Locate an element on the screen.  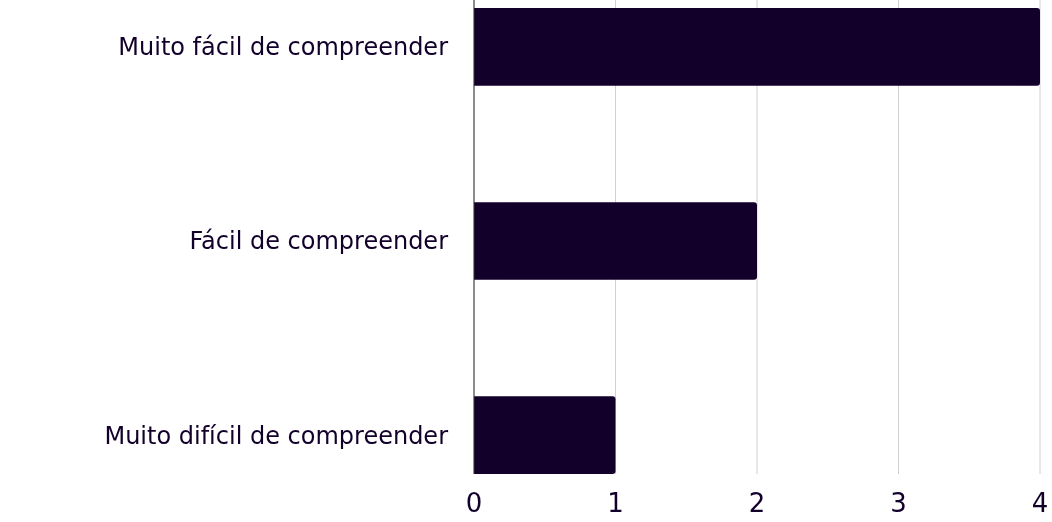
x-tick-label: 1 is located at coordinates (615, 503).